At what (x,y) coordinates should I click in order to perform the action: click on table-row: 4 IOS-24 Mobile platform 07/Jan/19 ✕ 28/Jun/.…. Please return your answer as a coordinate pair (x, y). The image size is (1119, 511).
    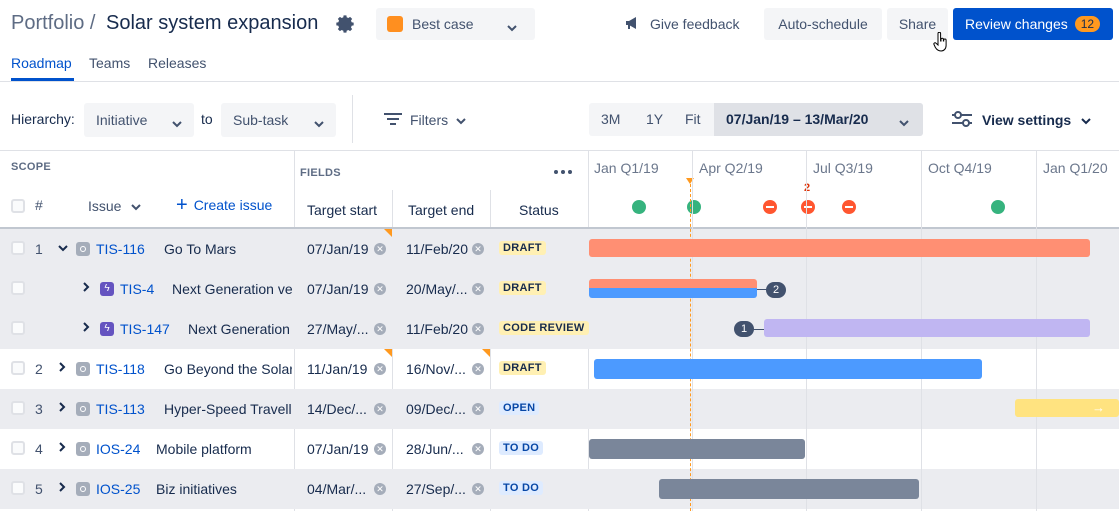
    Looking at the image, I should click on (559, 449).